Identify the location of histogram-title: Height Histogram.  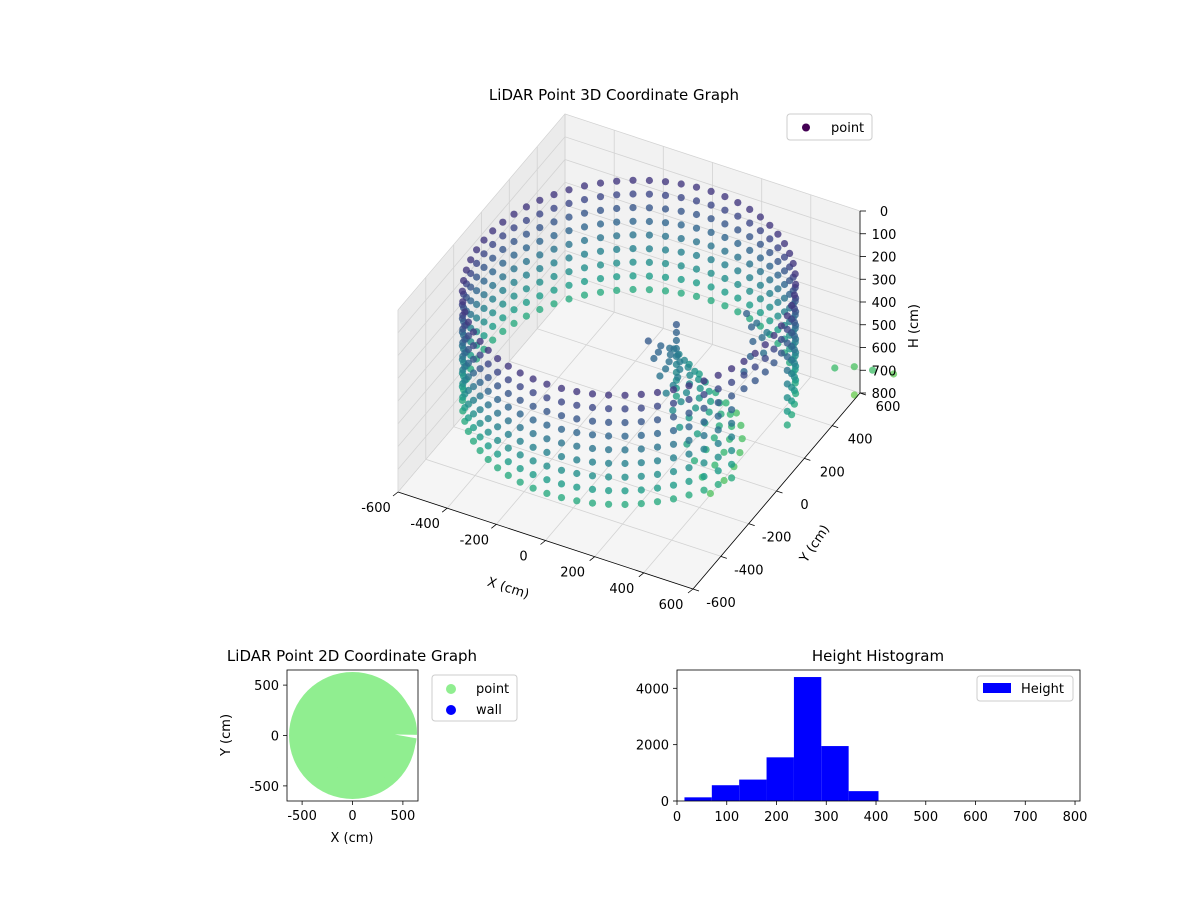
(878, 656).